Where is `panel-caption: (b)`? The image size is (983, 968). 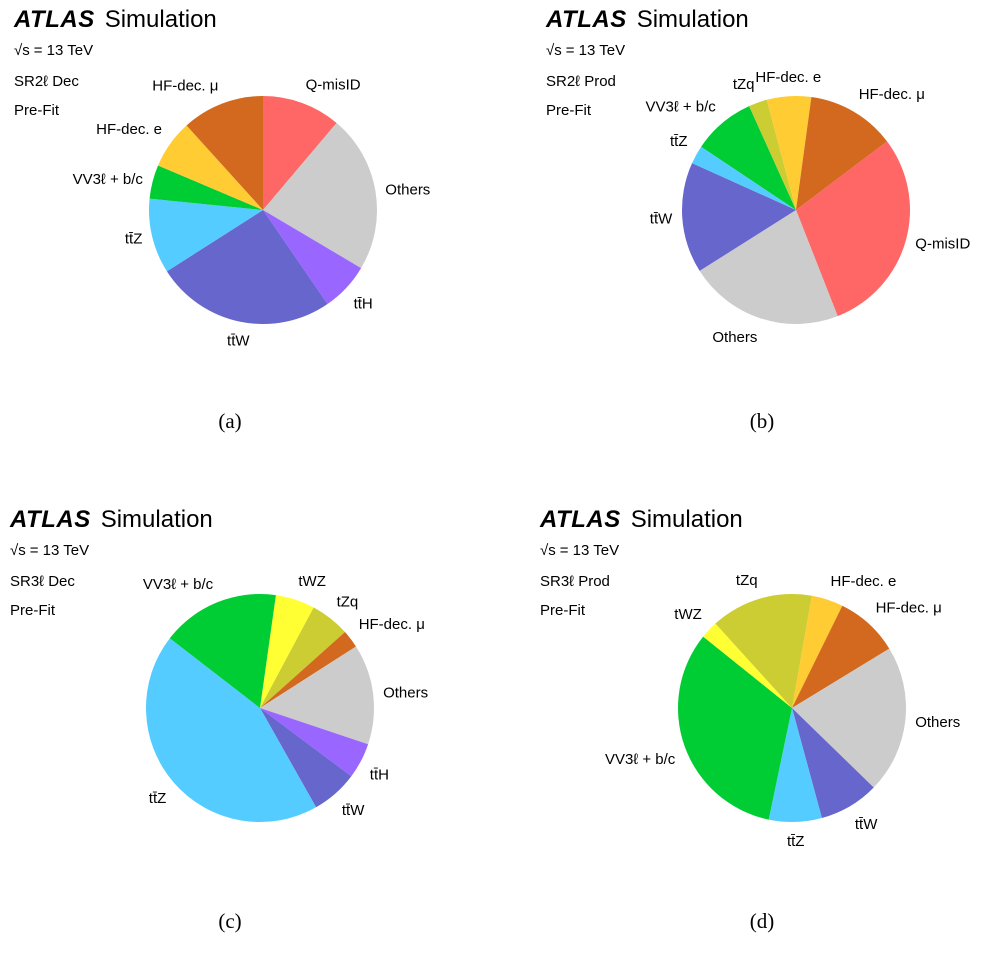
panel-caption: (b) is located at coordinates (762, 421).